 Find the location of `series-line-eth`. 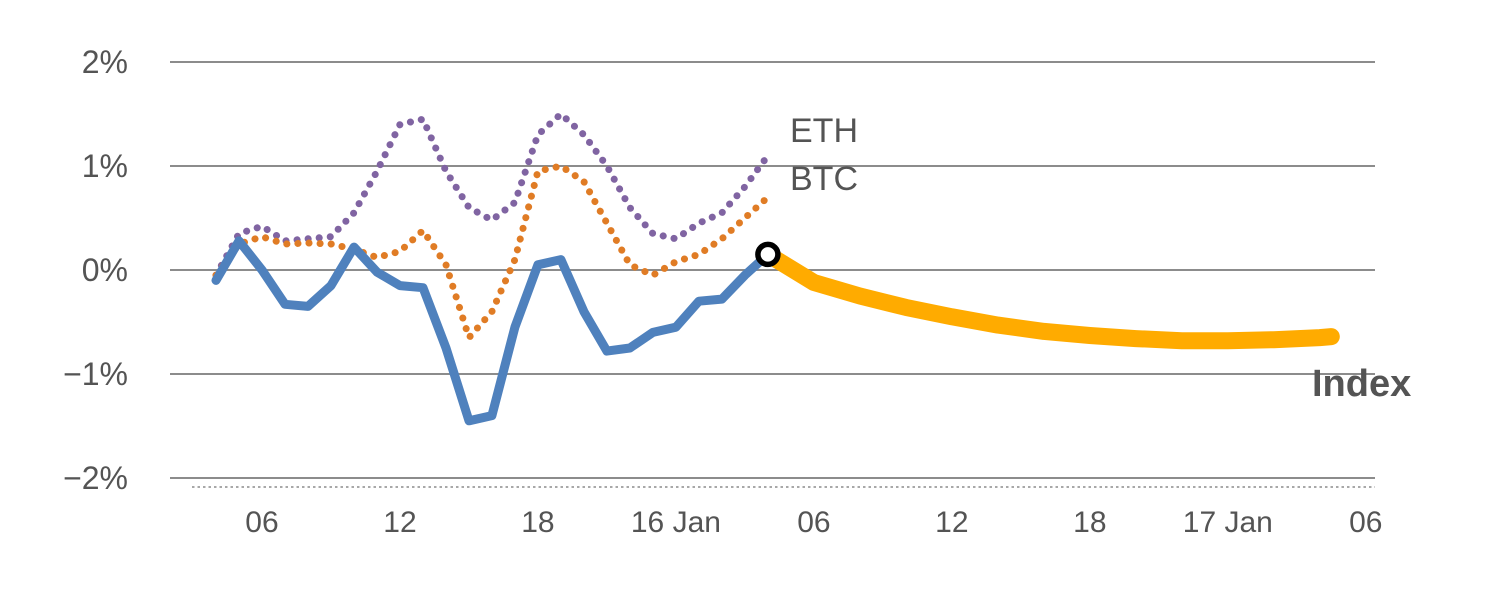

series-line-eth is located at coordinates (492, 194).